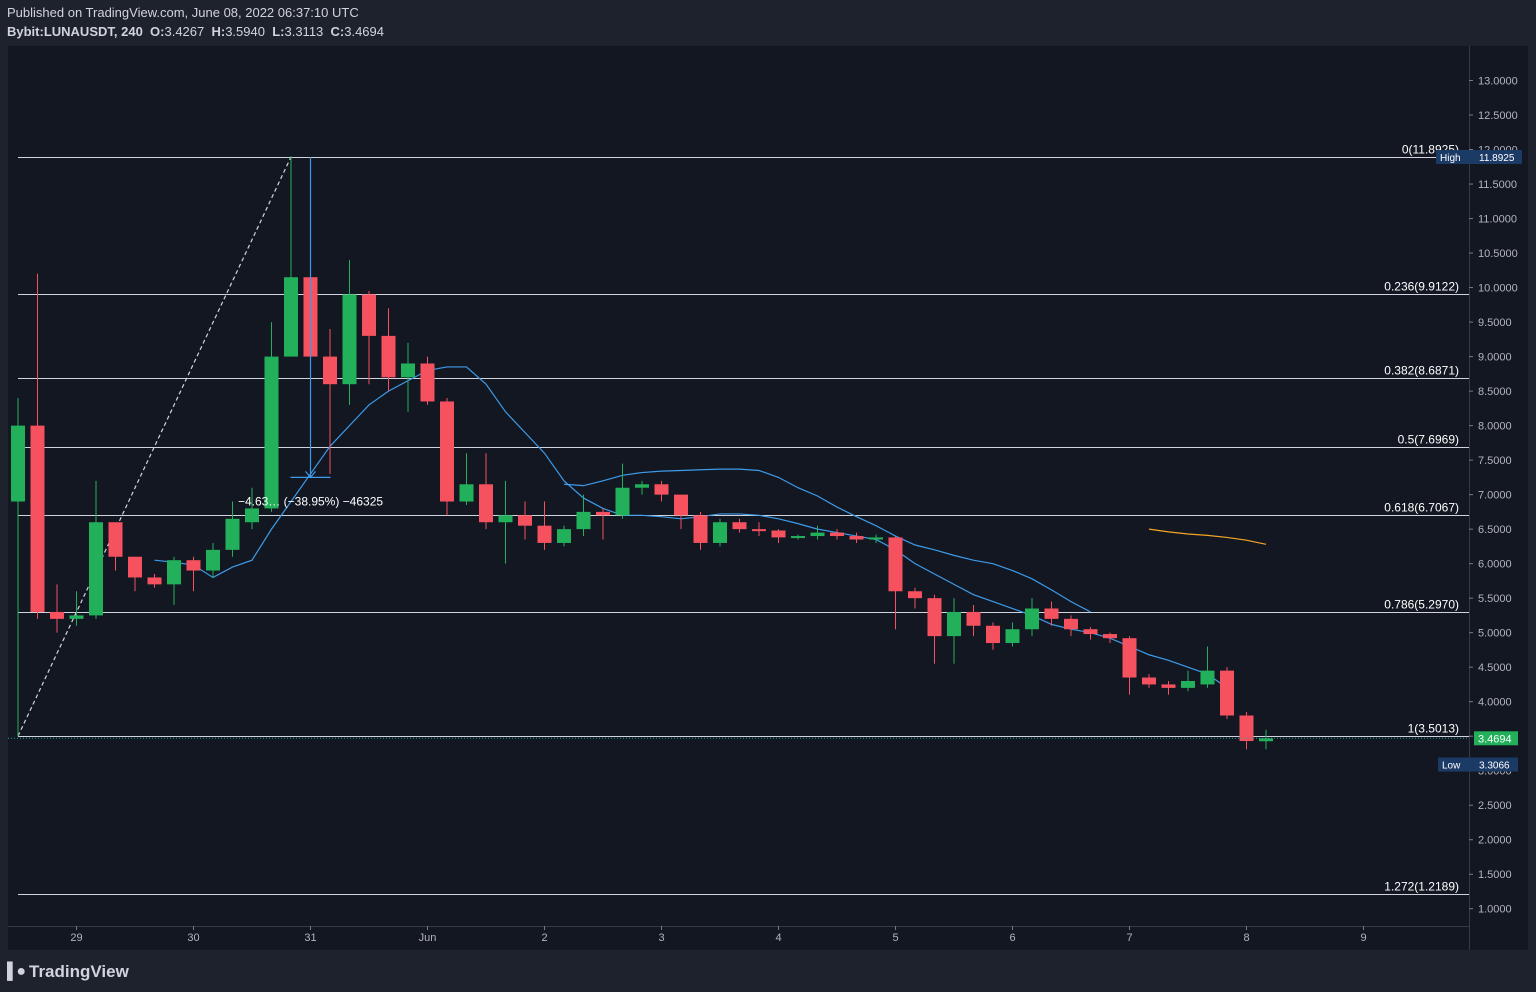 This screenshot has height=992, width=1536. I want to click on low-badge-value: 3.3066, so click(1494, 766).